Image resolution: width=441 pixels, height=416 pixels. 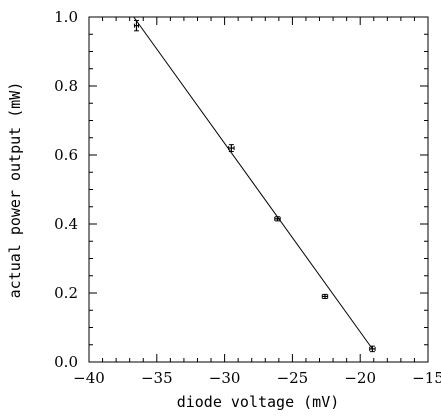 I want to click on x-tick-label: −25, so click(x=293, y=378).